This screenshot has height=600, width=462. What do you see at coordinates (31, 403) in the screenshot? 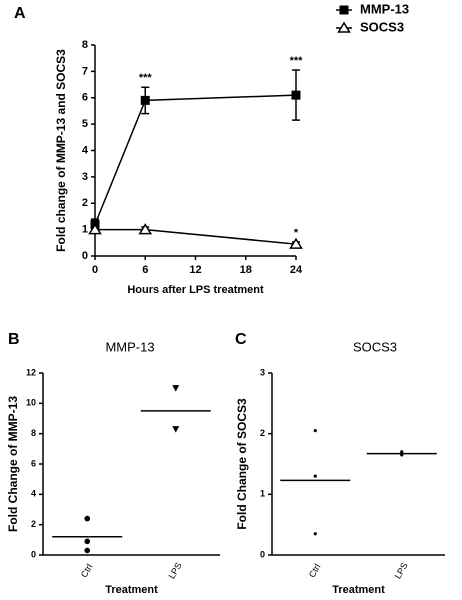
I see `y-tick-label: 10` at bounding box center [31, 403].